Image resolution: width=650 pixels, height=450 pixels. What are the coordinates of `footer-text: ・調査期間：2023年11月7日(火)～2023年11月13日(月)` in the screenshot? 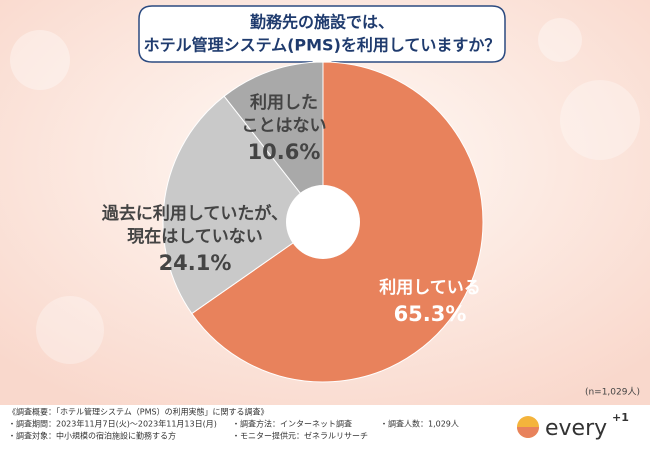 It's located at (112, 424).